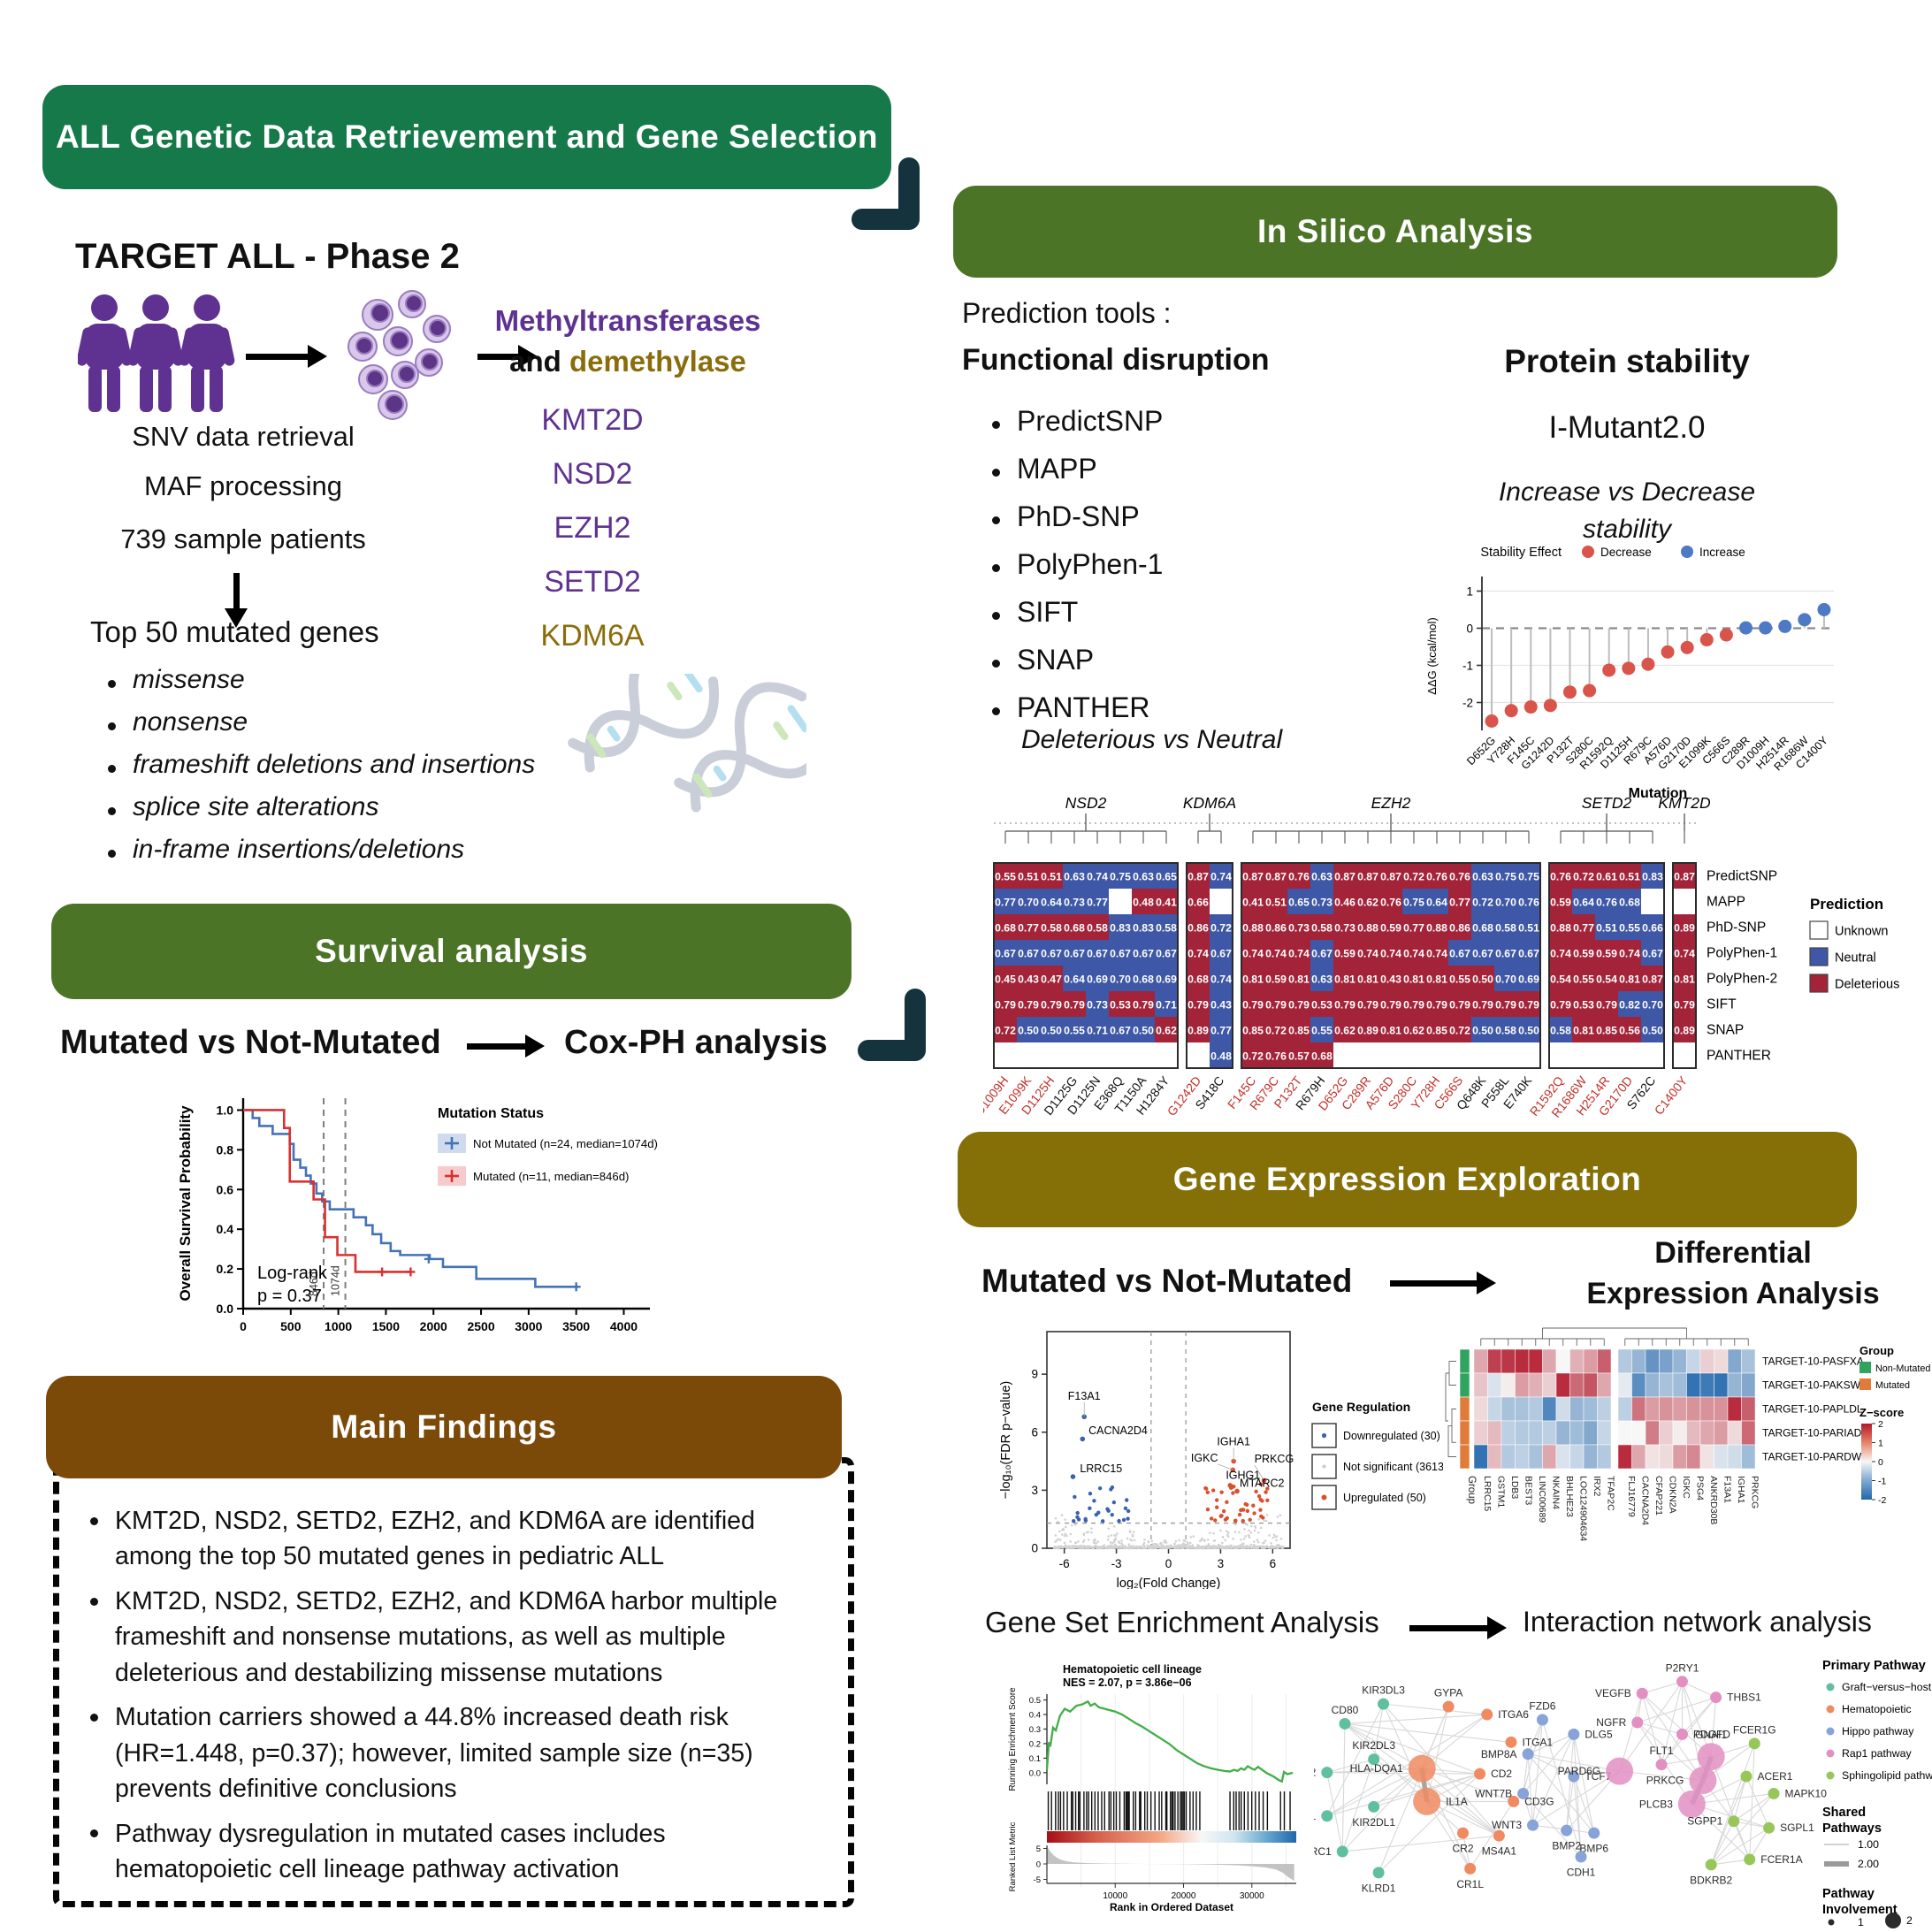 This screenshot has height=1932, width=1932. I want to click on svg-text: 0.3, so click(1035, 1730).